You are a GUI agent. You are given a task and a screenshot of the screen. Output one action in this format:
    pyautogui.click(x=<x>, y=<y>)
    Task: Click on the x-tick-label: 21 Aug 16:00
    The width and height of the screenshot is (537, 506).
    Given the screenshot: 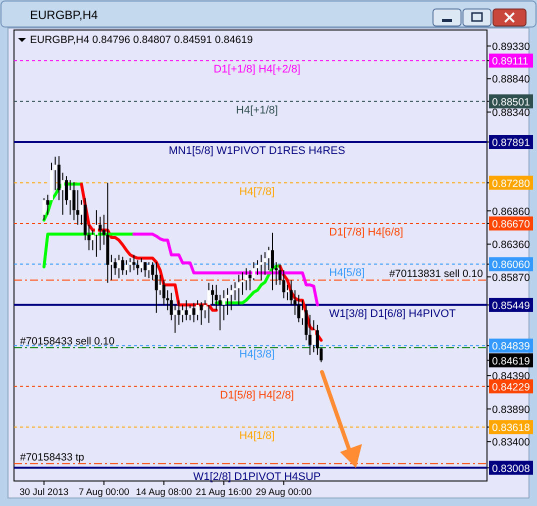 What is the action you would take?
    pyautogui.click(x=224, y=492)
    